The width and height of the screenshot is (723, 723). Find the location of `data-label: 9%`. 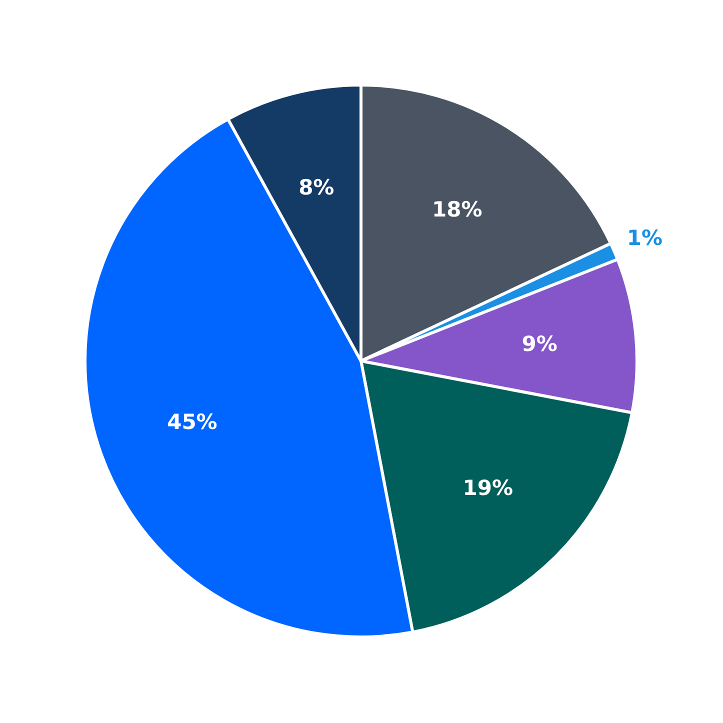

data-label: 9% is located at coordinates (540, 344).